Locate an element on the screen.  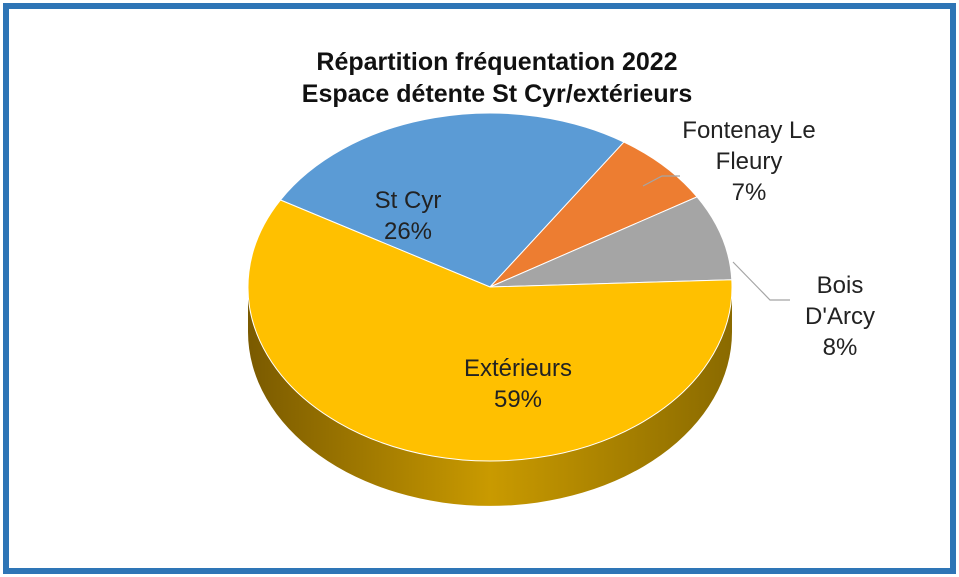
slice-label: St Cyr is located at coordinates (408, 200).